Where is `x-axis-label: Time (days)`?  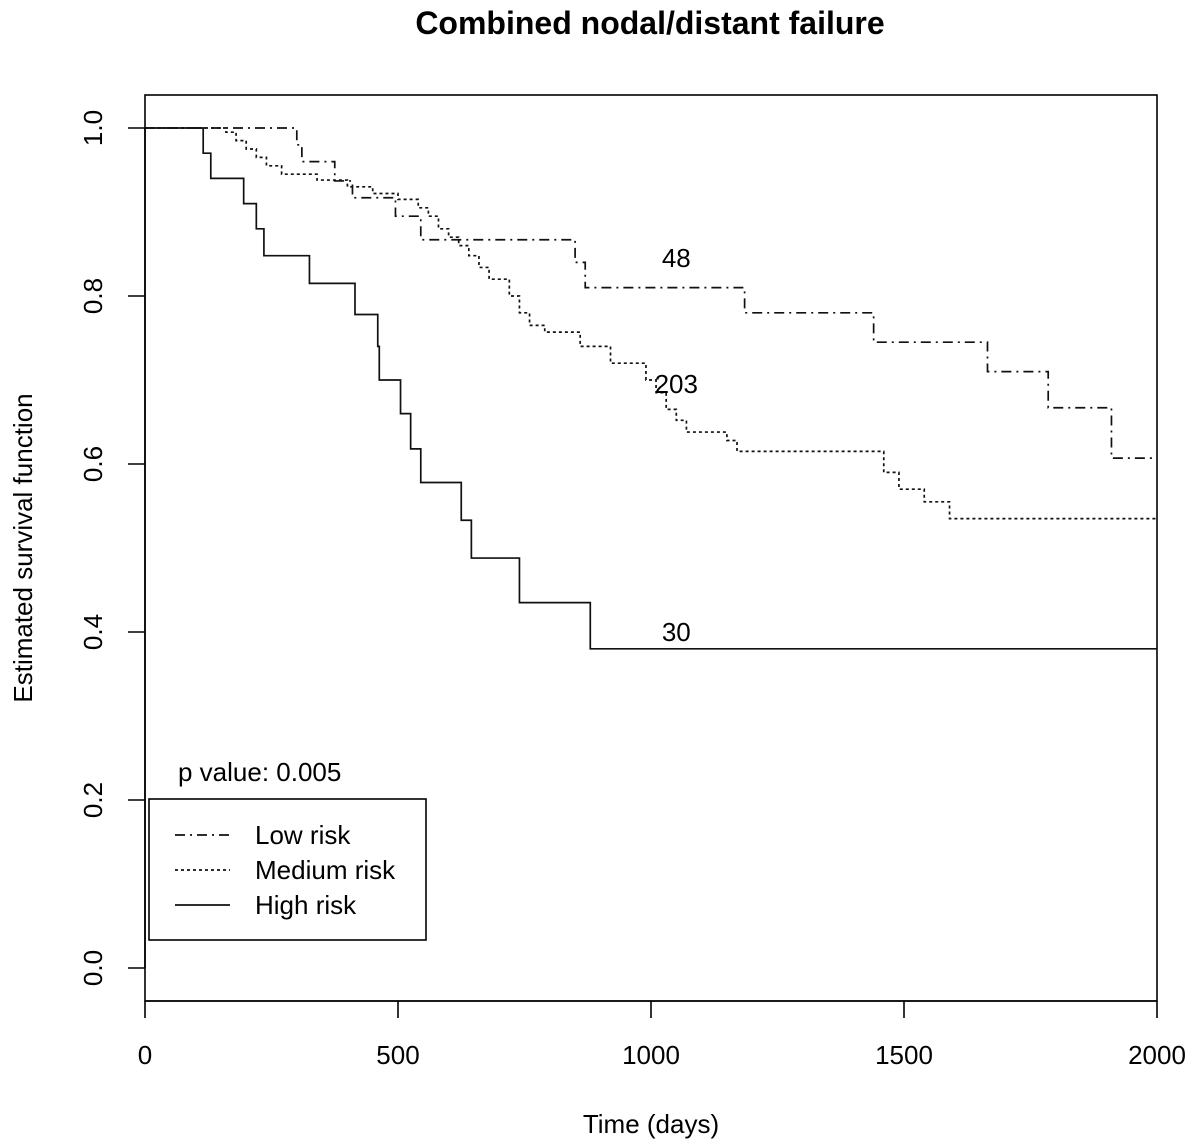
x-axis-label: Time (days) is located at coordinates (651, 1124).